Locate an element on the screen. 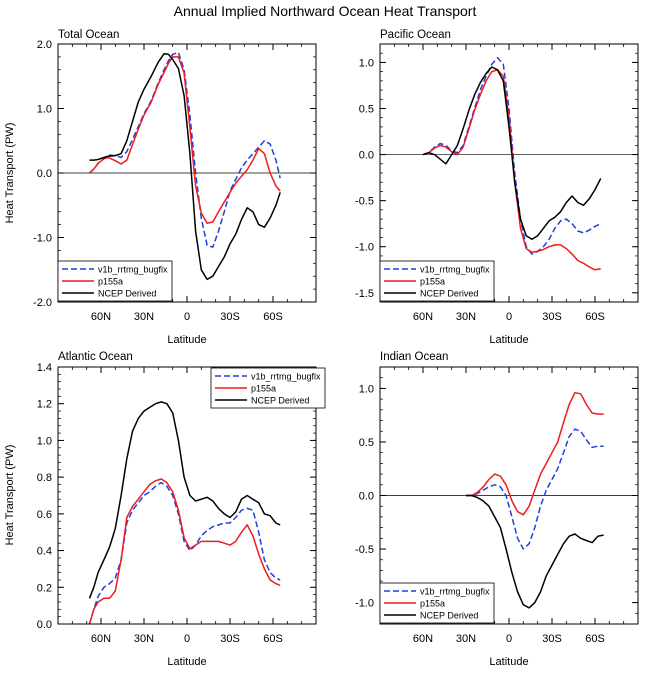 The height and width of the screenshot is (675, 650). y-tick-label: 0.2 is located at coordinates (44, 588).